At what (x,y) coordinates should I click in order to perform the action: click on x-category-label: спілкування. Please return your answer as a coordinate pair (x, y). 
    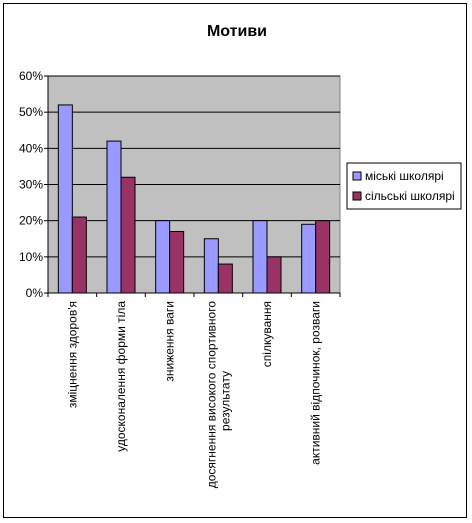
    Looking at the image, I should click on (267, 334).